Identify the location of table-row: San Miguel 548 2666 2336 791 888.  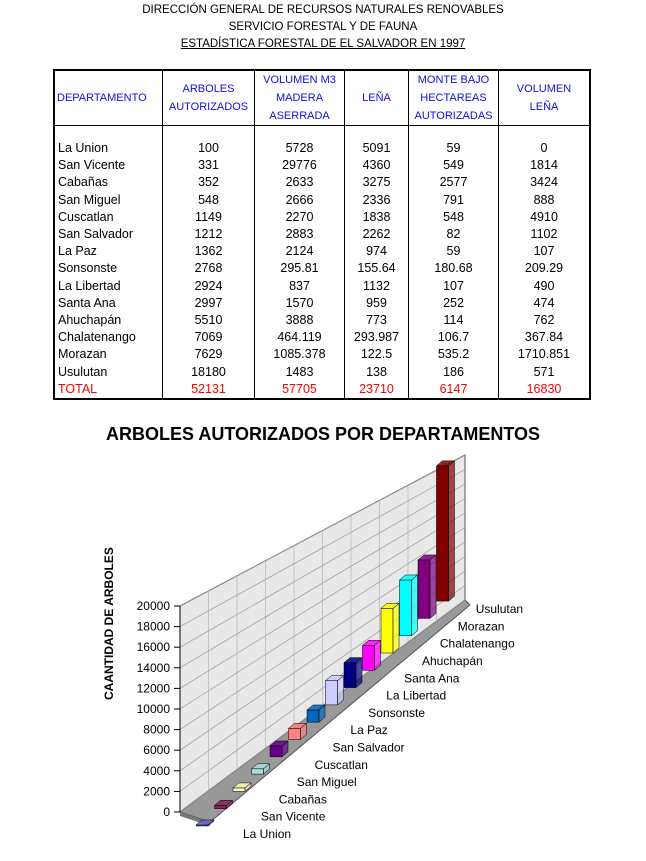
(322, 200).